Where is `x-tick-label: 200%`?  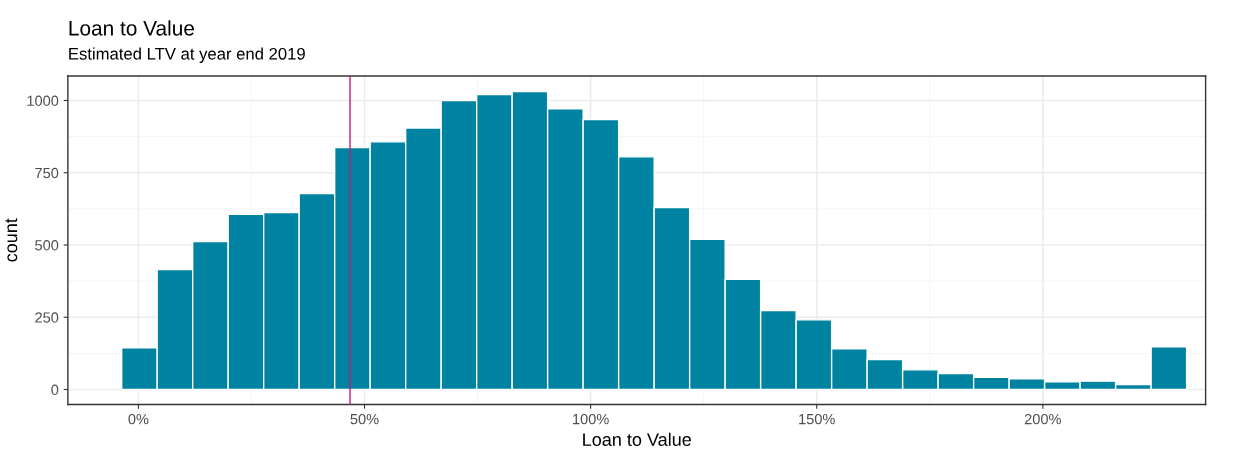 x-tick-label: 200% is located at coordinates (1042, 419).